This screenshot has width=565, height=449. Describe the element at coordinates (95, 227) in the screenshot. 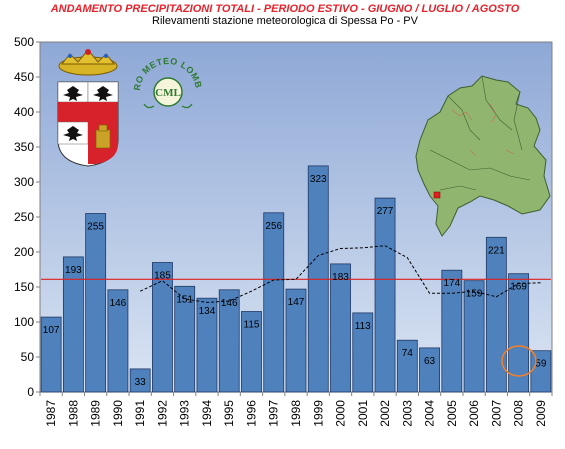

I see `data-label-1989: 255` at that location.